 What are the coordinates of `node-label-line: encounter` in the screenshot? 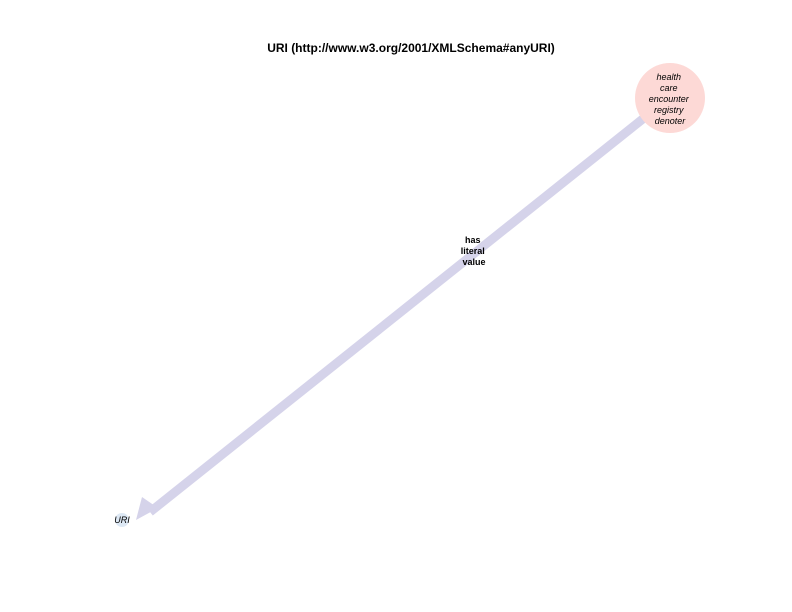 It's located at (669, 99).